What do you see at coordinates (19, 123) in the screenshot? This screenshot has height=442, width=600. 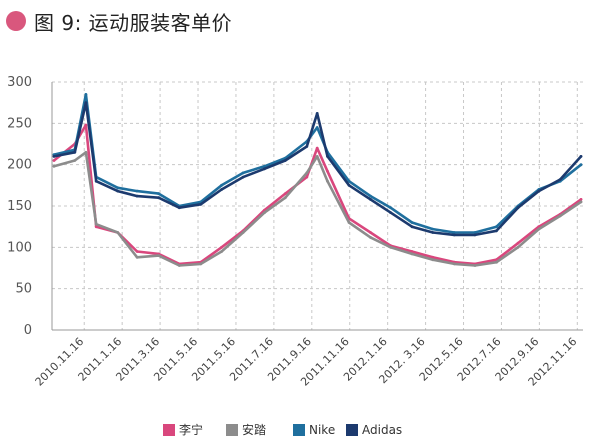 I see `y-tick-label: 250` at bounding box center [19, 123].